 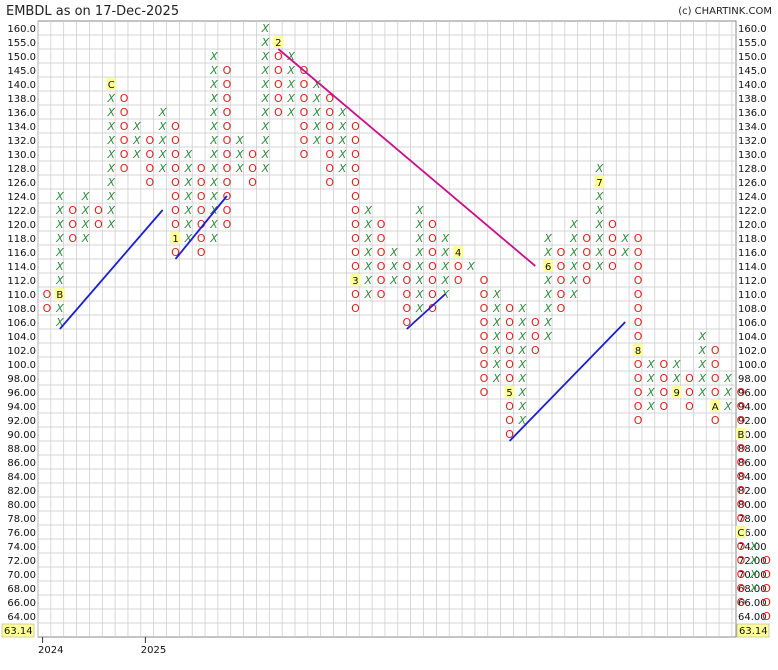 I want to click on y-tick-label-right: 120.0, so click(x=752, y=225).